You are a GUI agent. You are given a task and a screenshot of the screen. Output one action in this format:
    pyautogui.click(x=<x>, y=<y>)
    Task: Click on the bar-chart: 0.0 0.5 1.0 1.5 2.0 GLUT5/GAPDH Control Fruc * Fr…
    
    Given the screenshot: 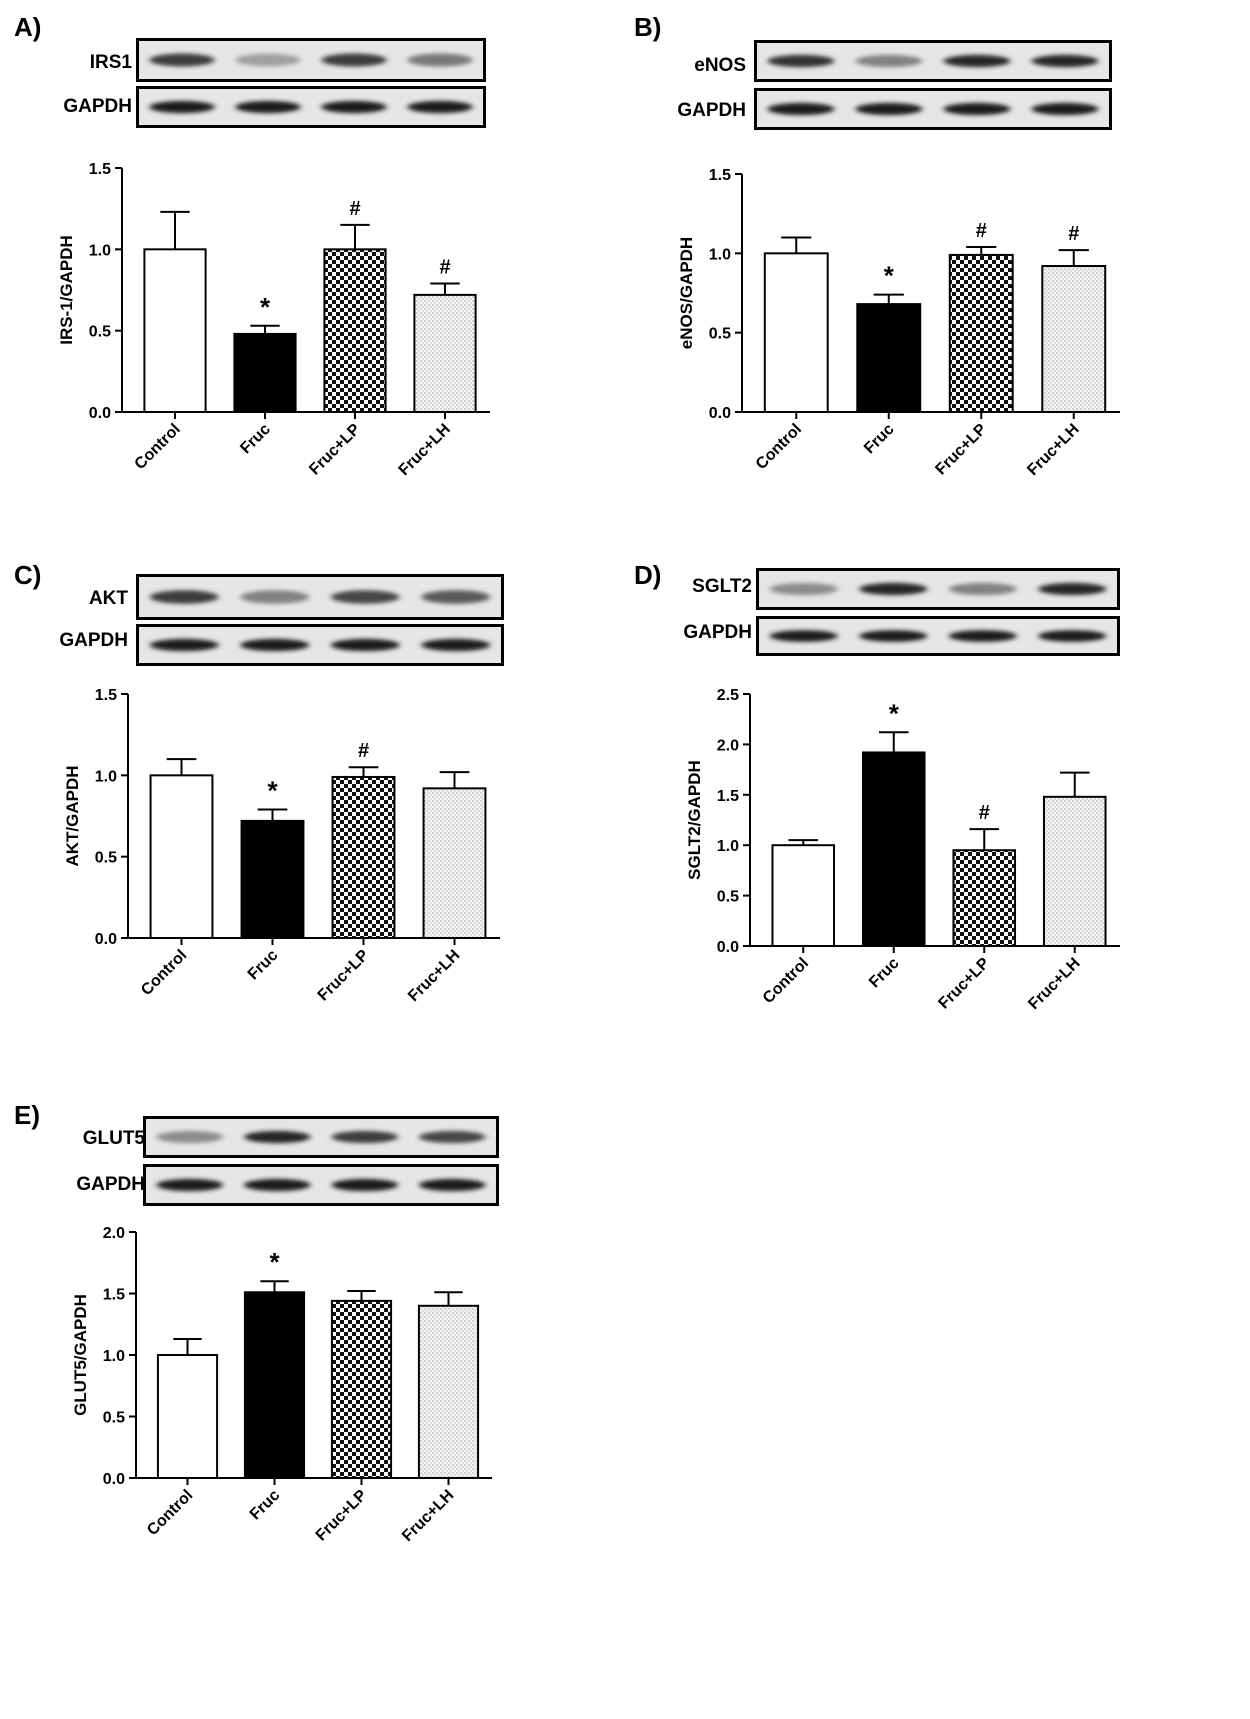 What is the action you would take?
    pyautogui.click(x=281, y=1385)
    